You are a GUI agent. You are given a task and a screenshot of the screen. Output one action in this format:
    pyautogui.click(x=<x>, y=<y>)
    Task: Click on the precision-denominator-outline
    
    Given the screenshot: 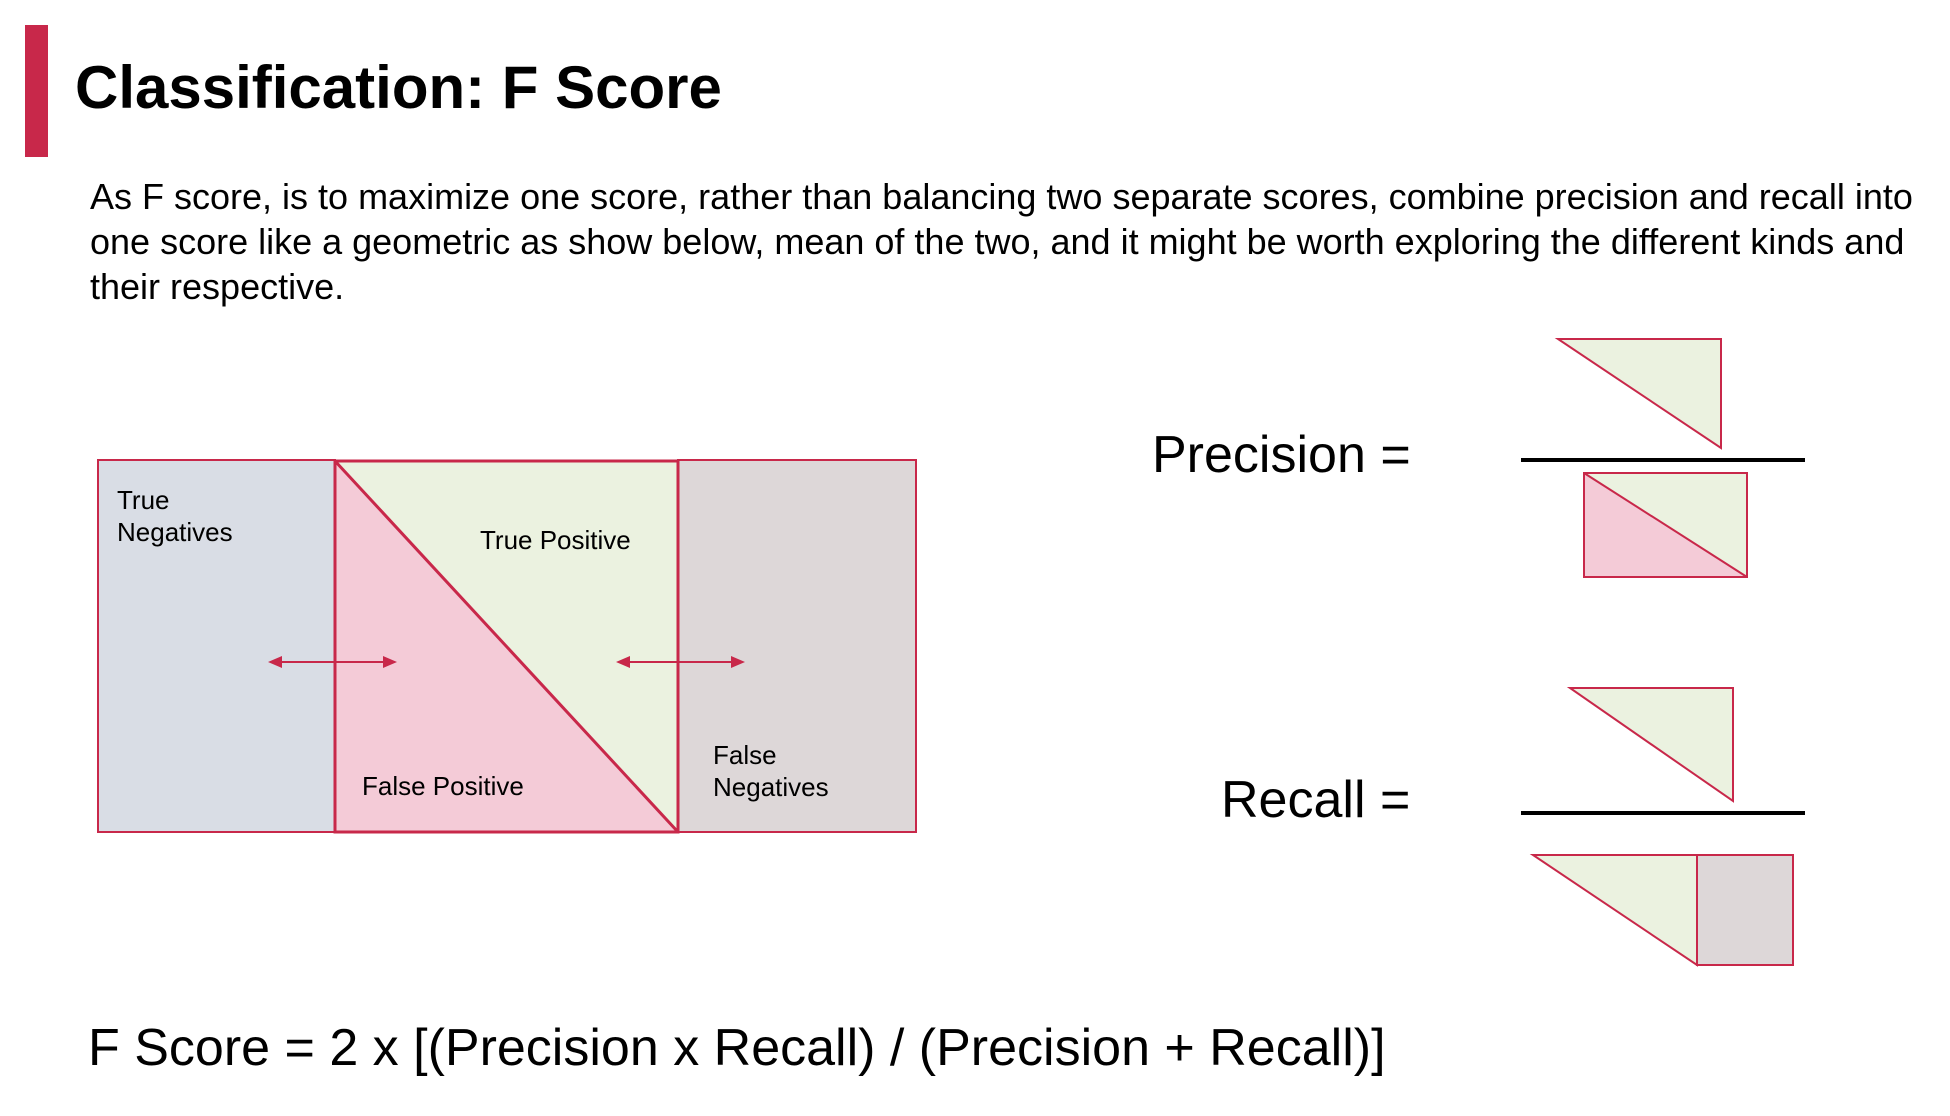 What is the action you would take?
    pyautogui.click(x=1665, y=525)
    